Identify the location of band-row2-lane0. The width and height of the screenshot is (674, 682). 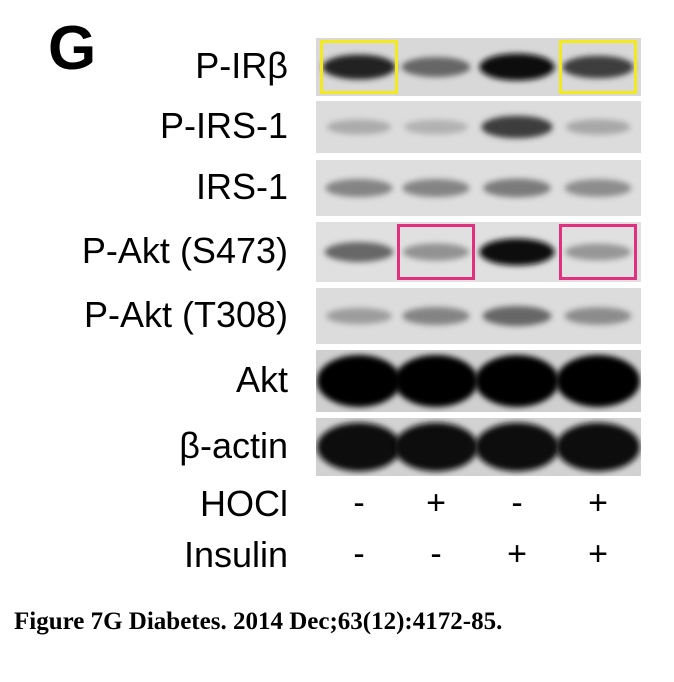
(359, 188).